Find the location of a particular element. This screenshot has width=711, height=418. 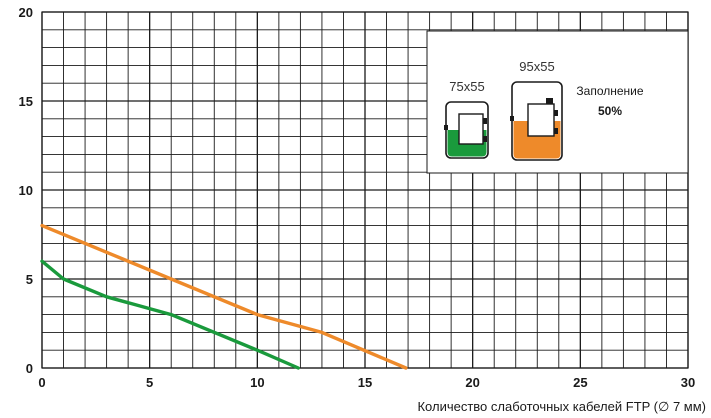

y-tick-label: 20 is located at coordinates (26, 12).